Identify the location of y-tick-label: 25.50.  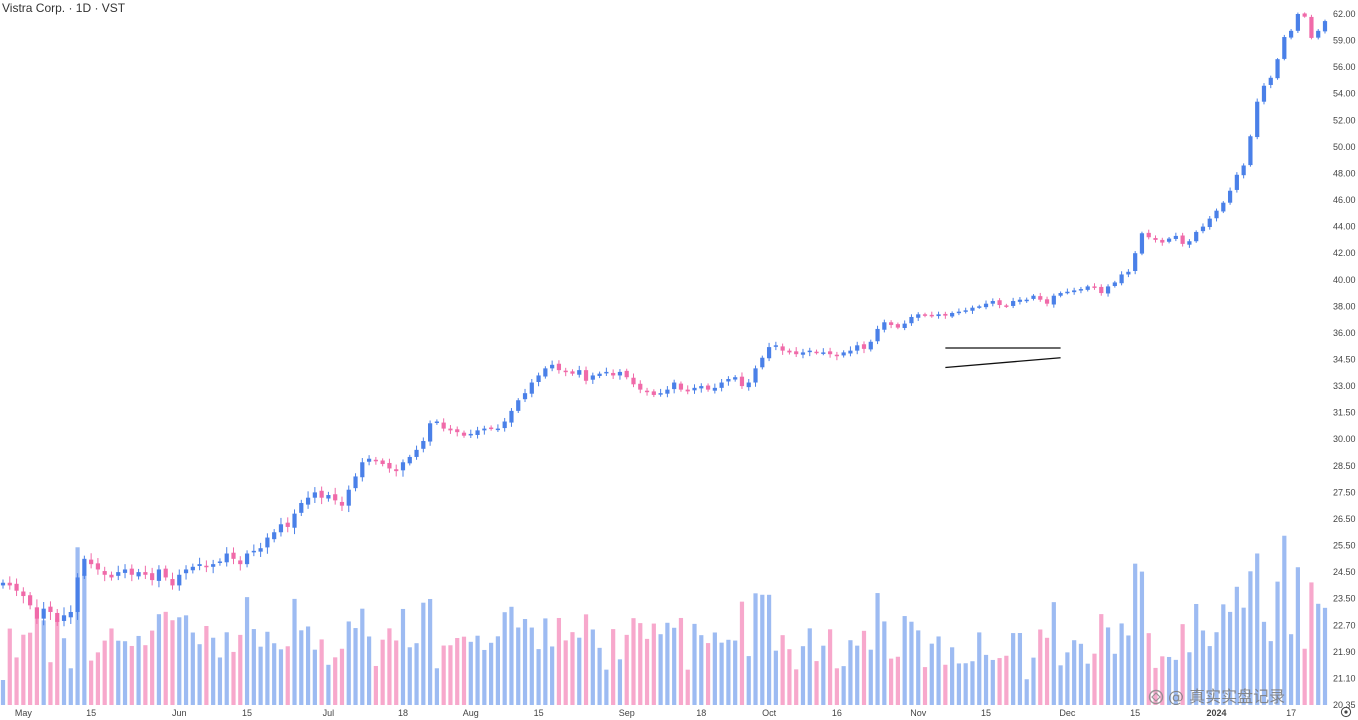
(1344, 546).